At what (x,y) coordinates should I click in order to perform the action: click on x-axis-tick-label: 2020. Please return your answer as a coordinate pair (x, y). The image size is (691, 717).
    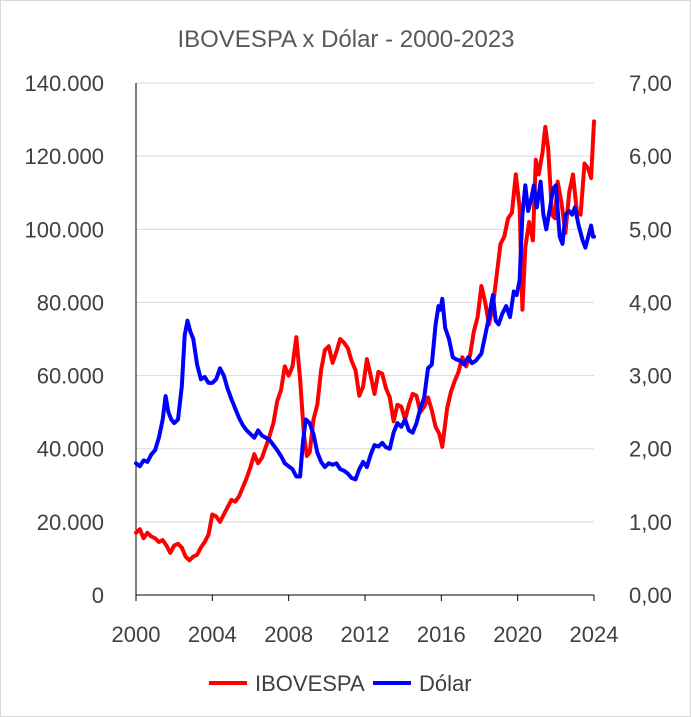
    Looking at the image, I should click on (517, 634).